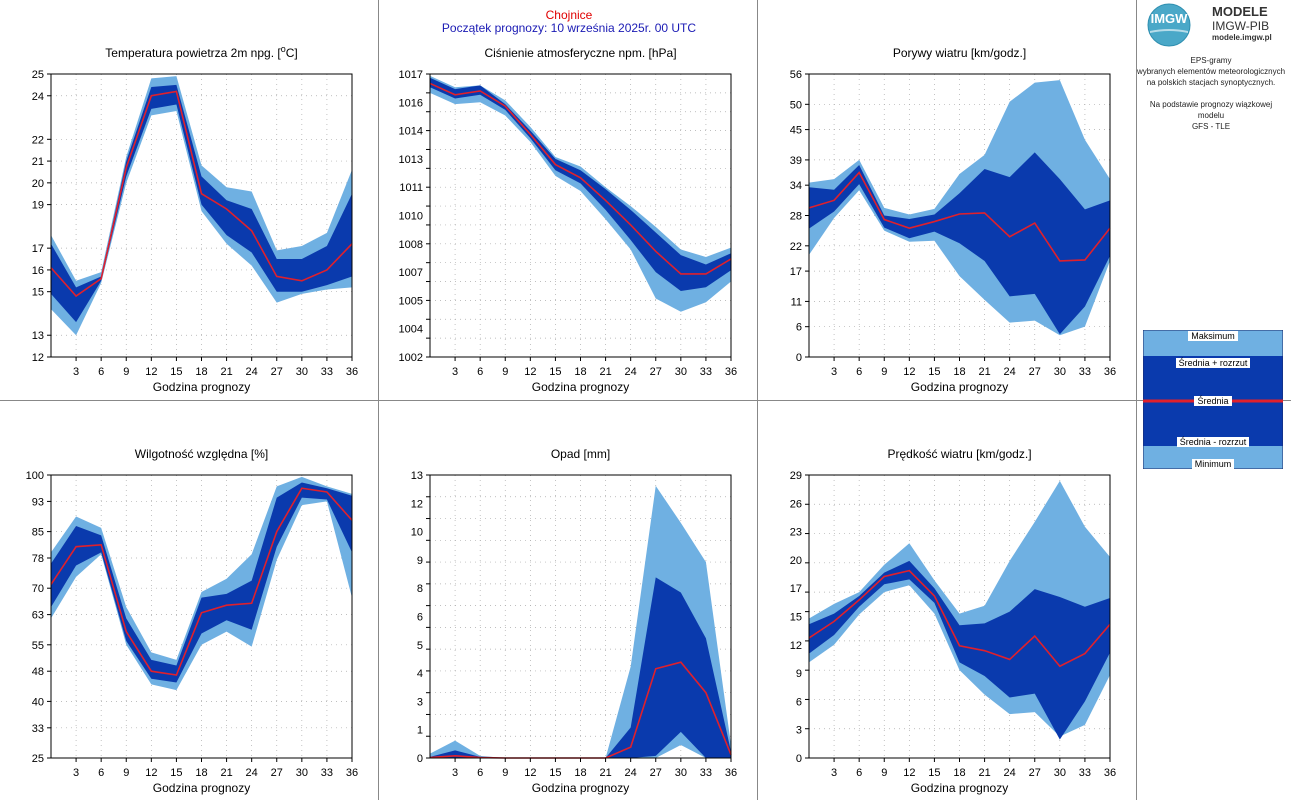  I want to click on chart-title-superscript: o, so click(283, 49).